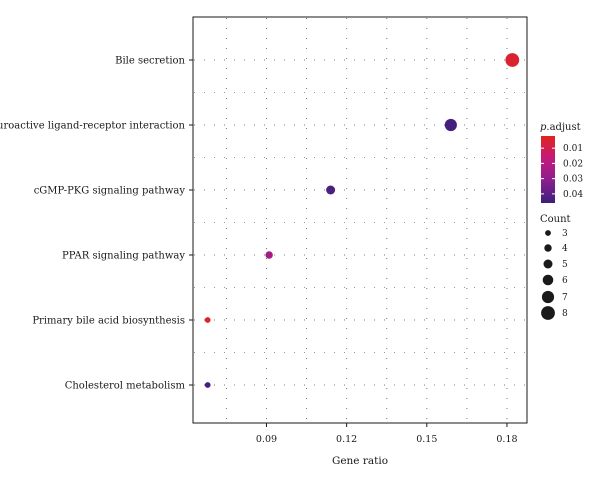  I want to click on x-axis-title: Gene ratio, so click(360, 461).